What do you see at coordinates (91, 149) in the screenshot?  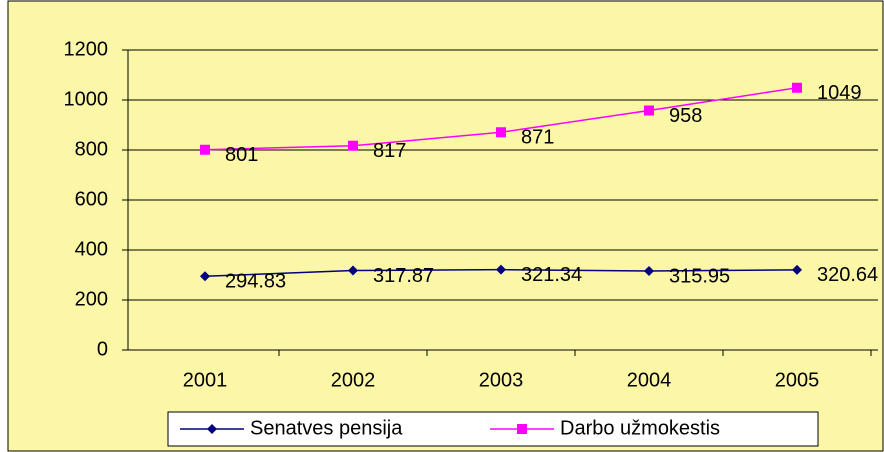 I see `y-tick-label: 800` at bounding box center [91, 149].